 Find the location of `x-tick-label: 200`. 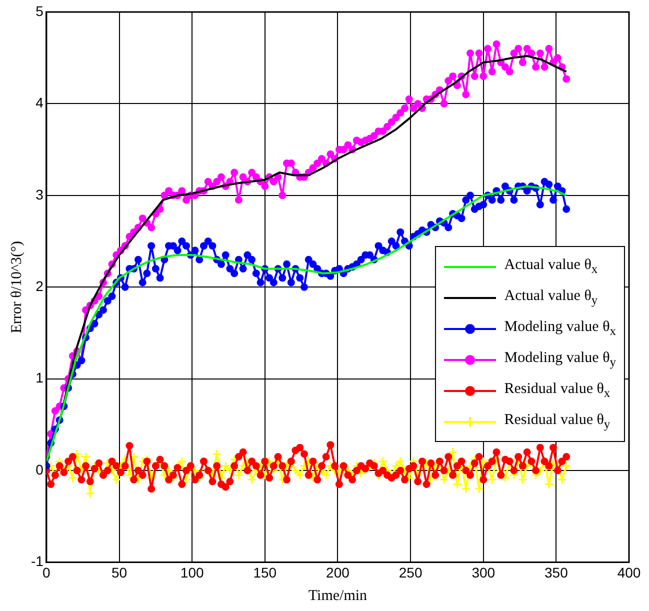

x-tick-label: 200 is located at coordinates (338, 572).